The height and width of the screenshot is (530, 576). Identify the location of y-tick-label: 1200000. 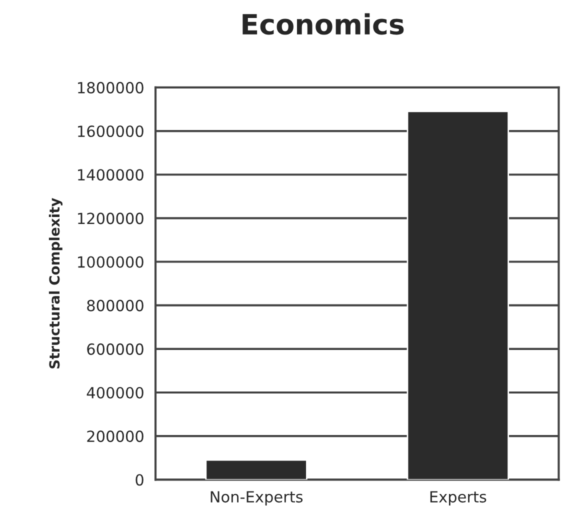
(111, 218).